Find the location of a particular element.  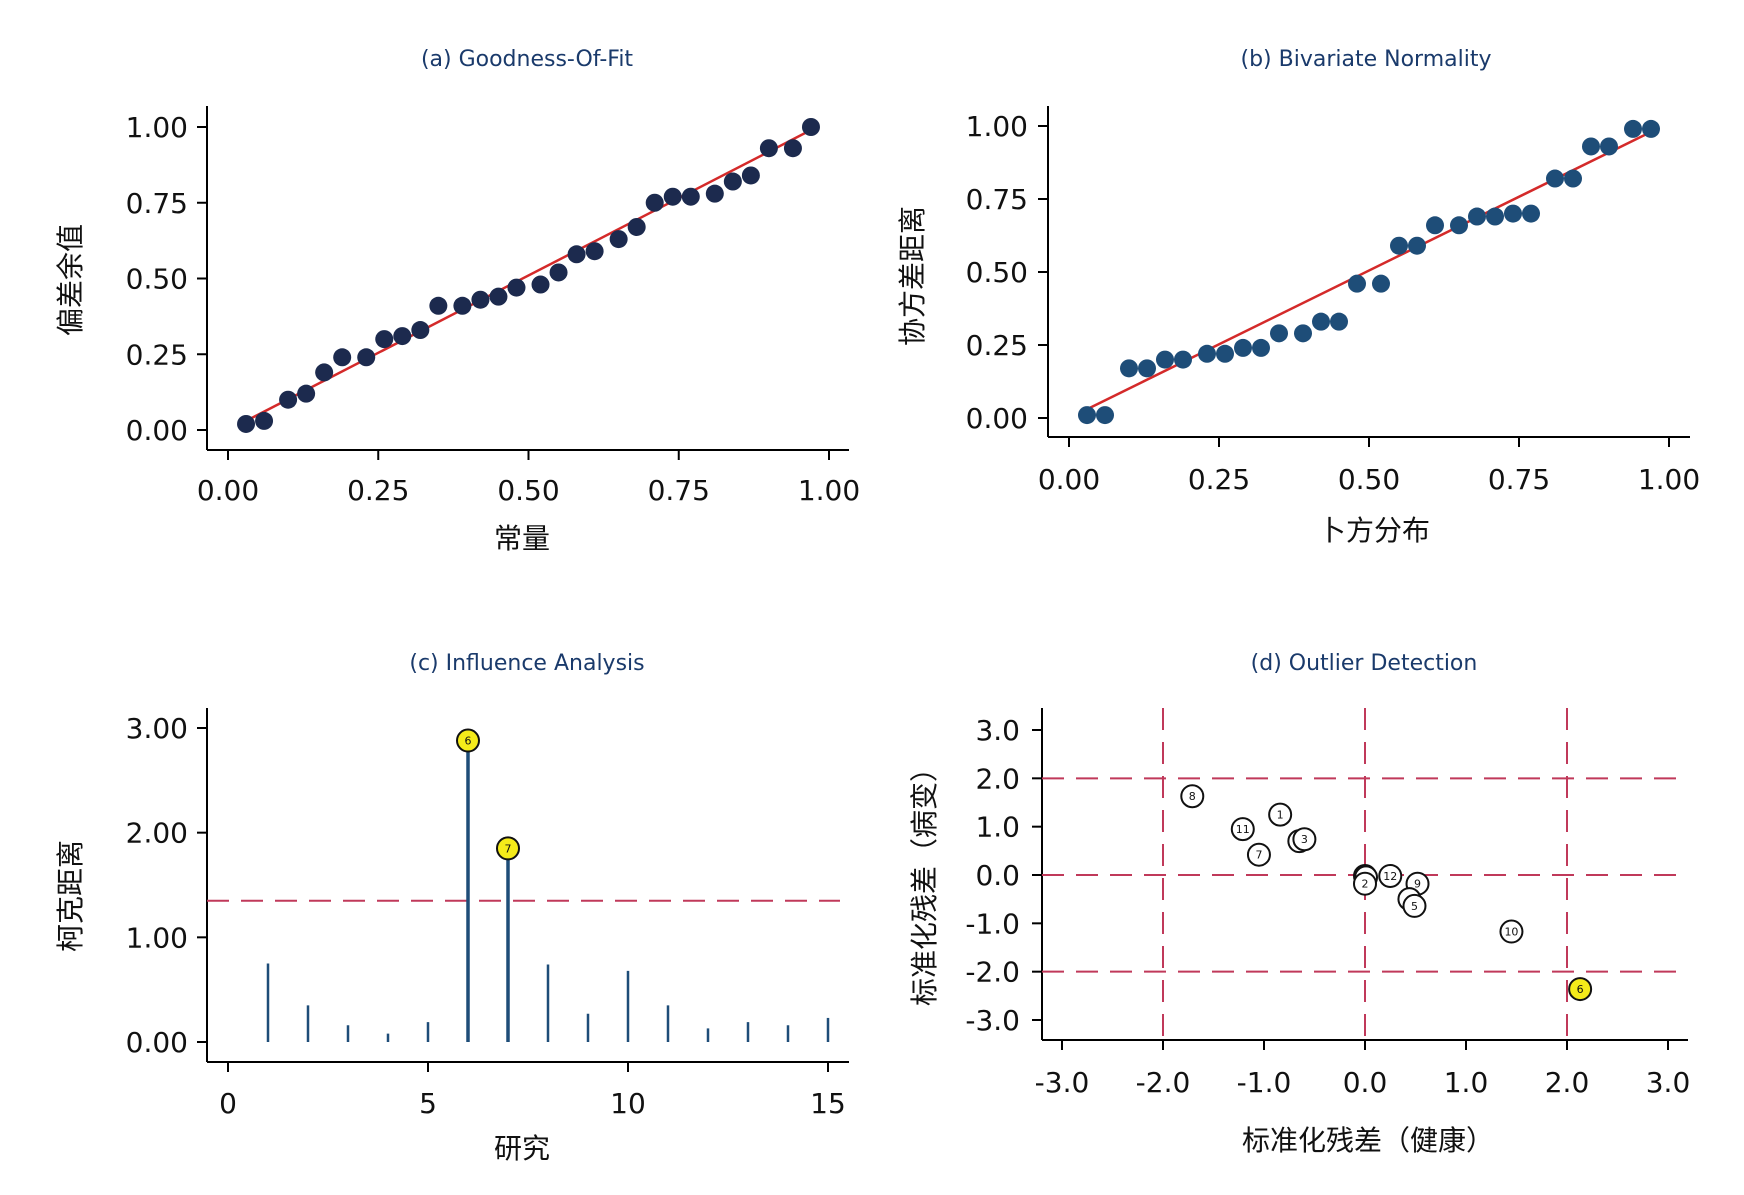

y-tick-label: -1.0 is located at coordinates (992, 923).